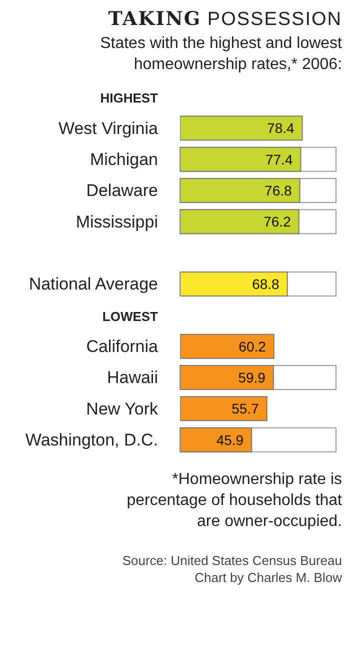 The image size is (350, 665). Describe the element at coordinates (124, 159) in the screenshot. I see `y-tick-label: Michigan` at that location.